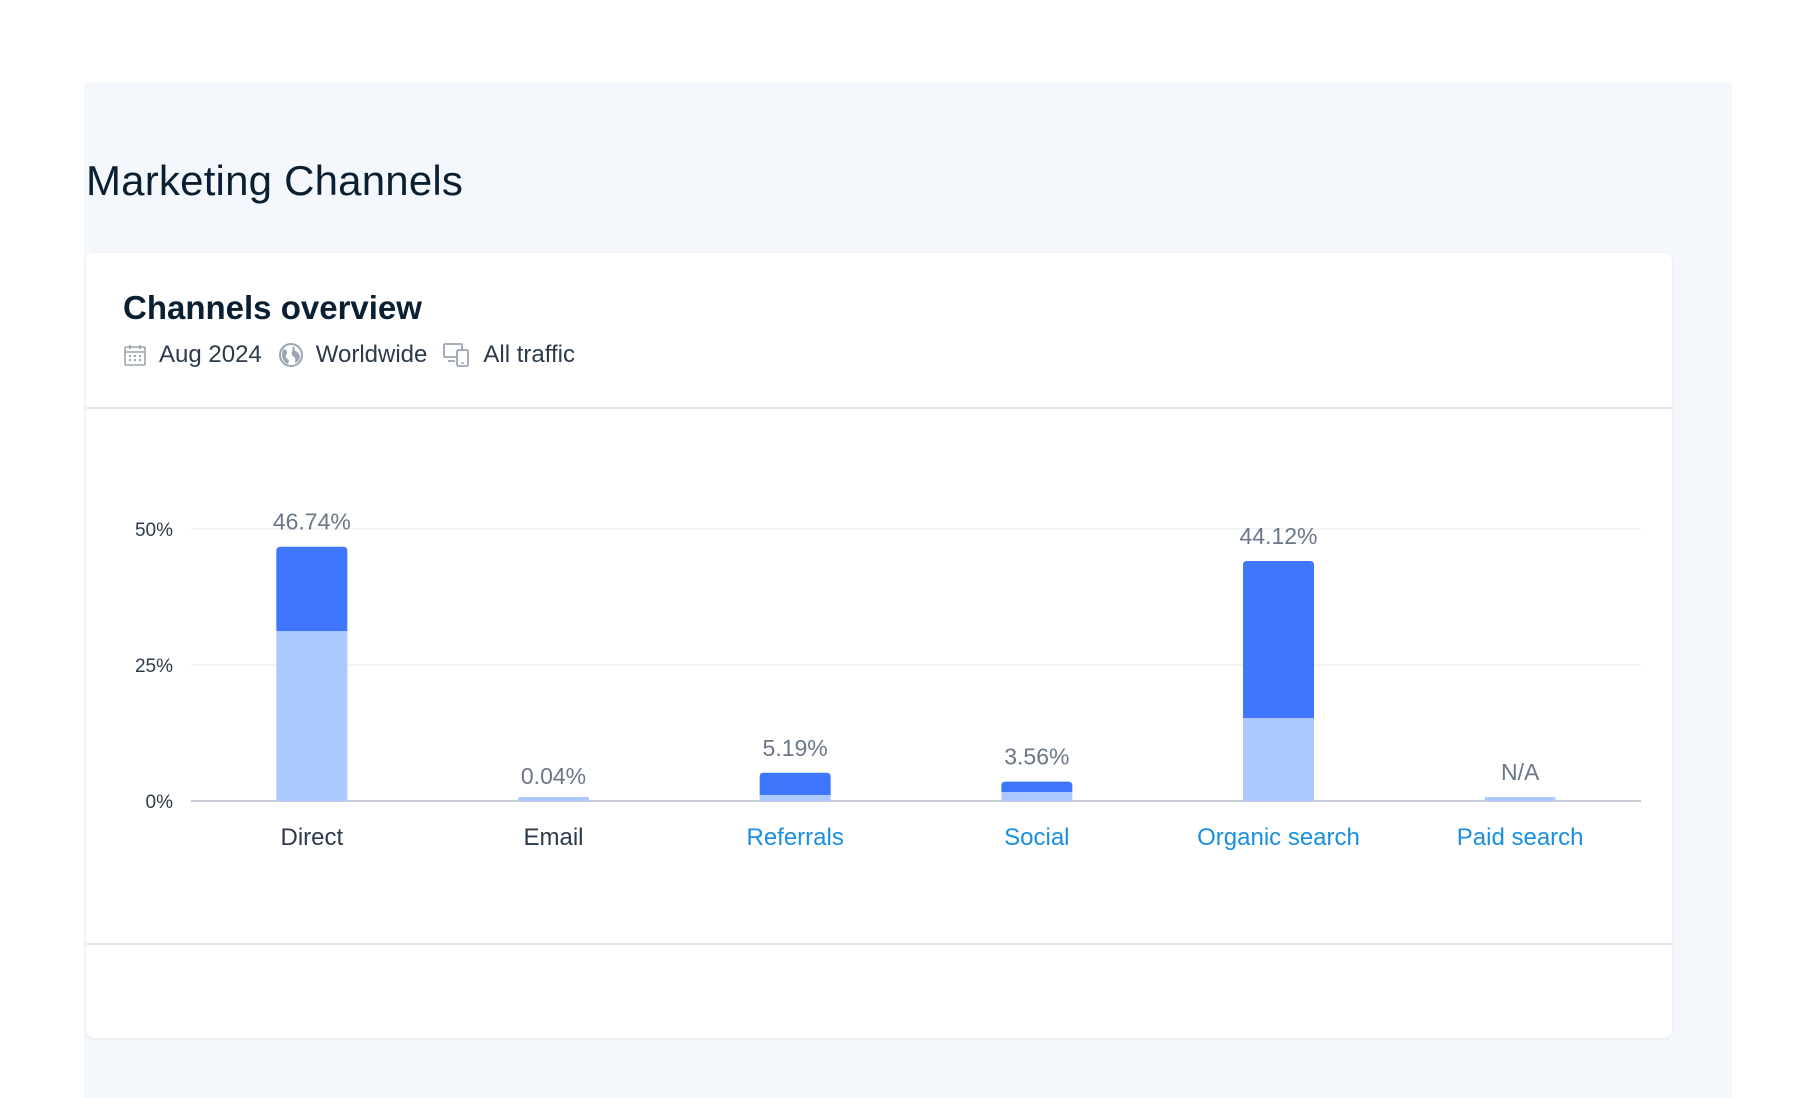  What do you see at coordinates (529, 354) in the screenshot?
I see `meta-traffic-label: All traffic` at bounding box center [529, 354].